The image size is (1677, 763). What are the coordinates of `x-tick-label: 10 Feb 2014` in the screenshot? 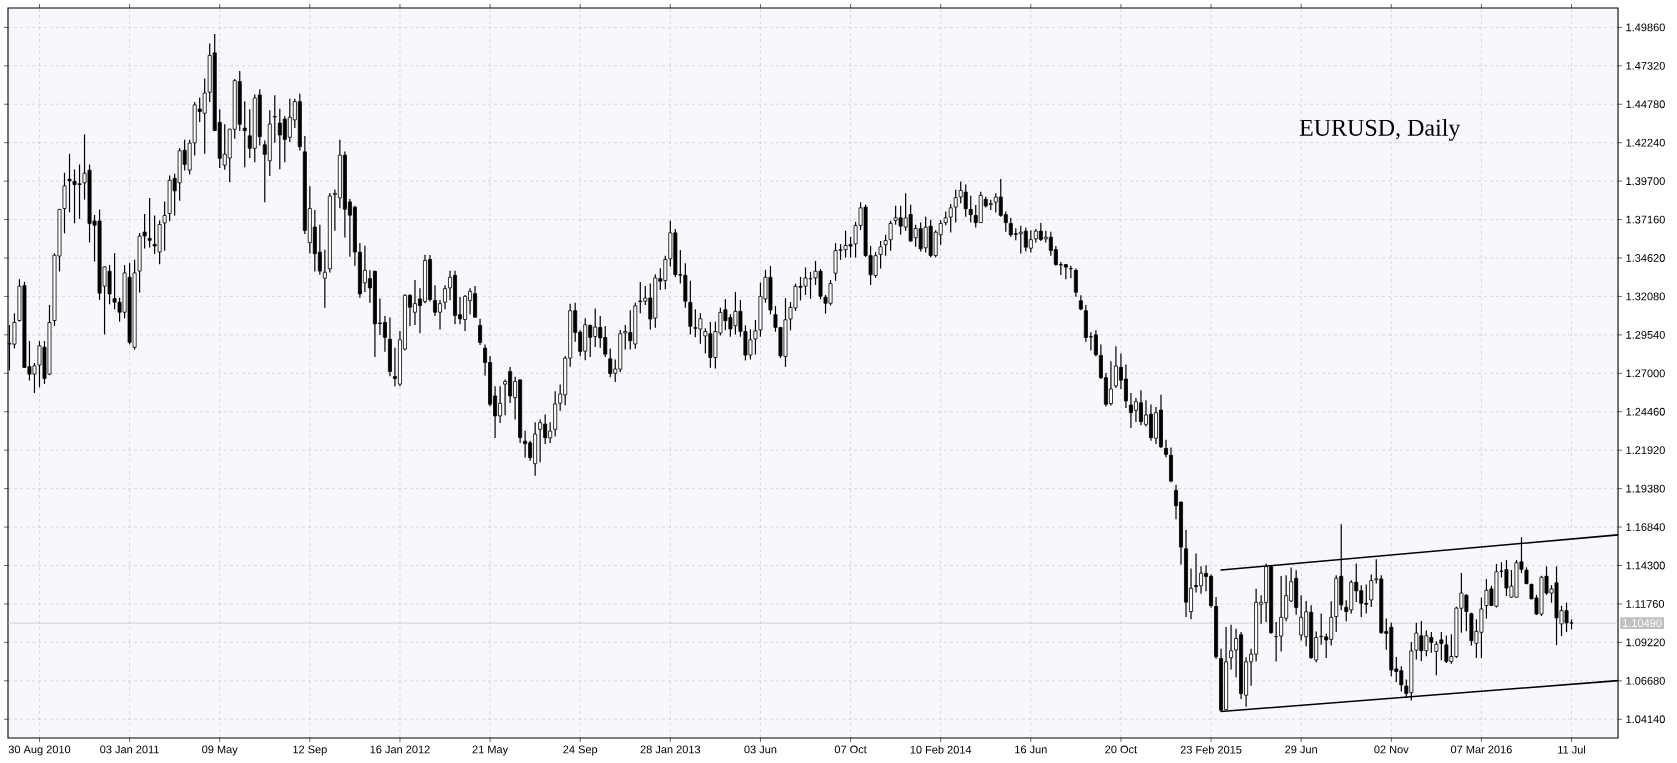 It's located at (941, 749).